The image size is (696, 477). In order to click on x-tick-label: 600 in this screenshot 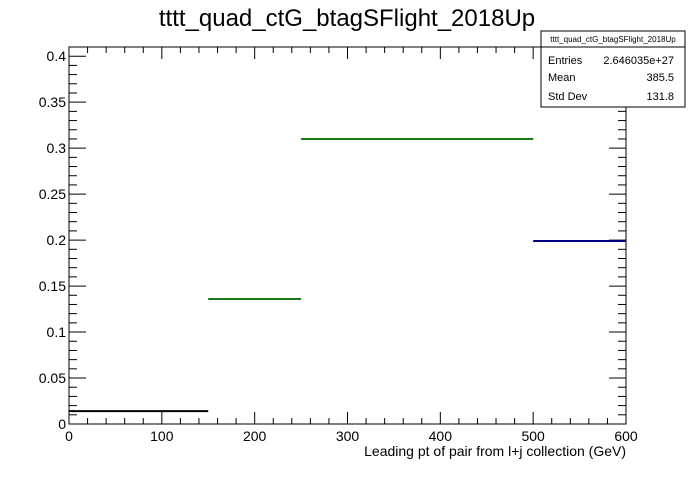, I will do `click(626, 436)`.